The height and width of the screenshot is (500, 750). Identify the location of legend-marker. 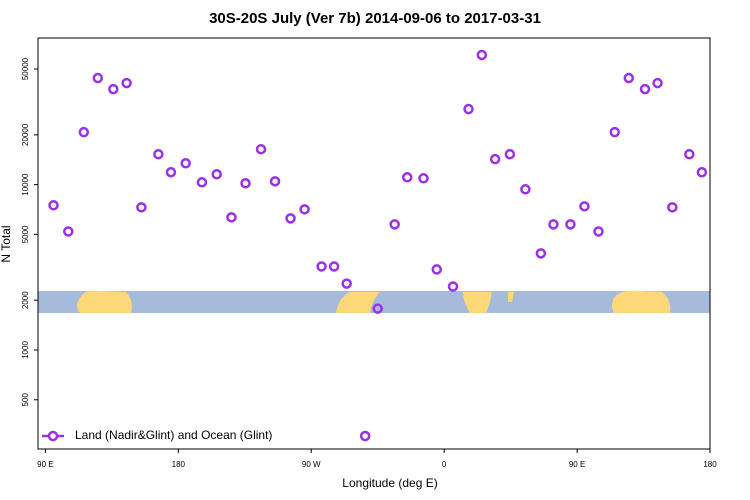
(53, 436).